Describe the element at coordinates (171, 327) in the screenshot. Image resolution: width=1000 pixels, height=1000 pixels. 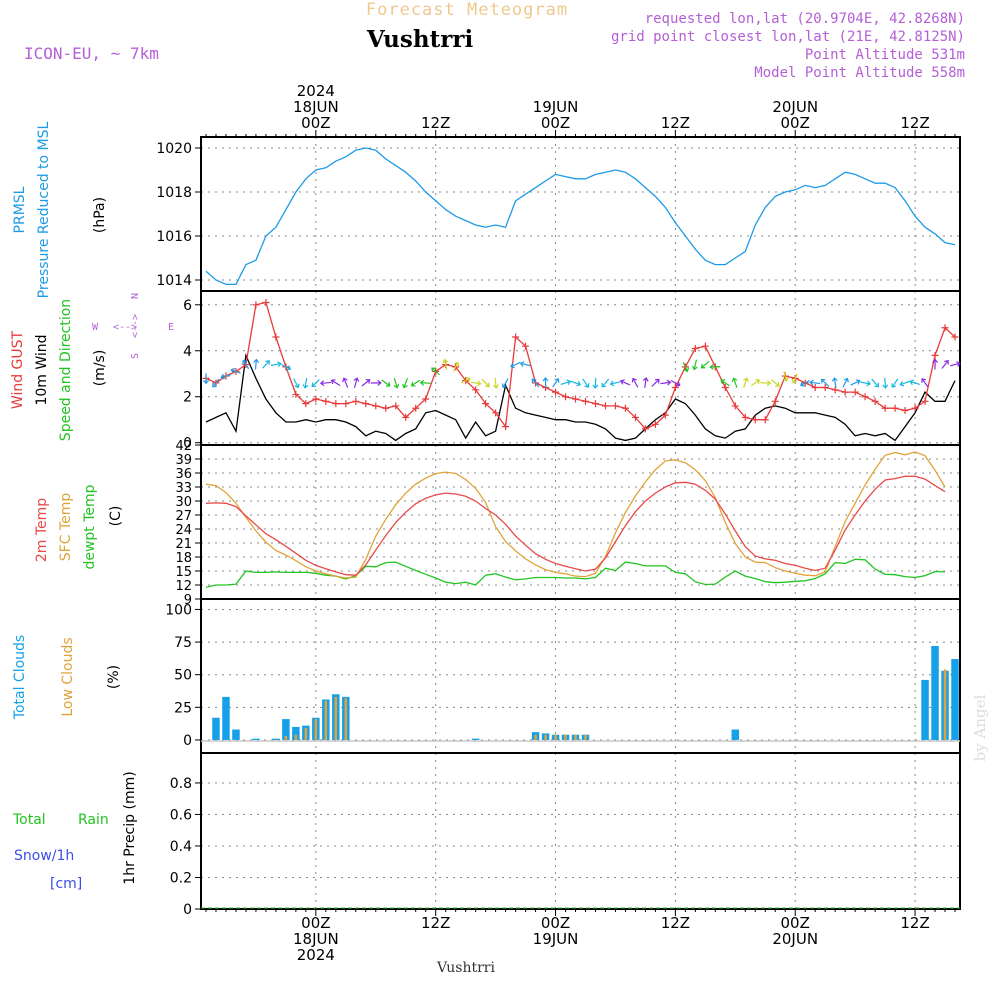
I see `compass-e: E` at that location.